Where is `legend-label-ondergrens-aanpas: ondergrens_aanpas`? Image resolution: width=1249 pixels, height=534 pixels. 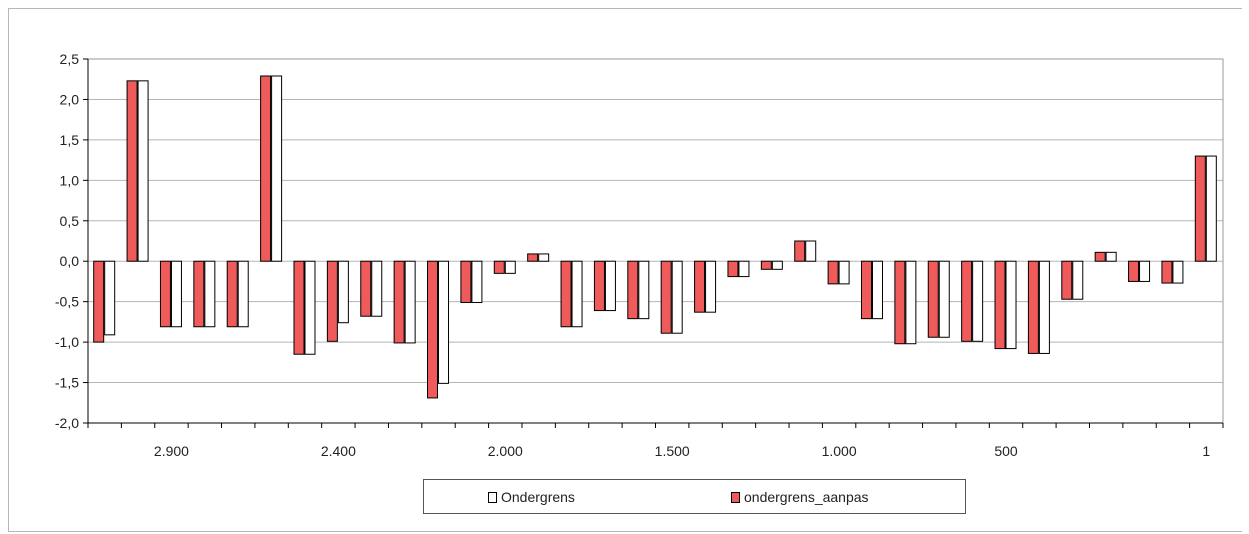 legend-label-ondergrens-aanpas: ondergrens_aanpas is located at coordinates (806, 497).